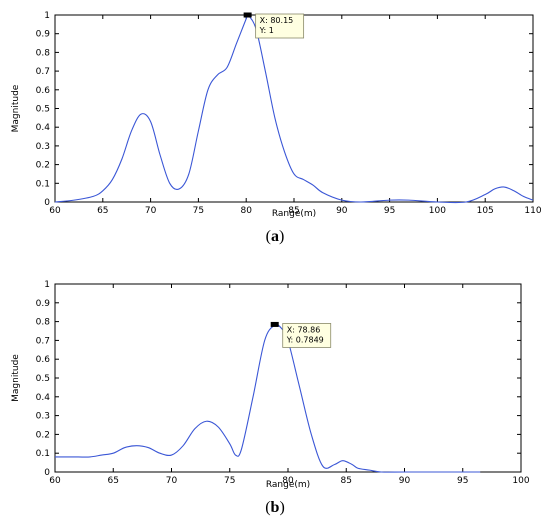 This screenshot has height=524, width=550. I want to click on datatip-line: X: 78.86, so click(304, 329).